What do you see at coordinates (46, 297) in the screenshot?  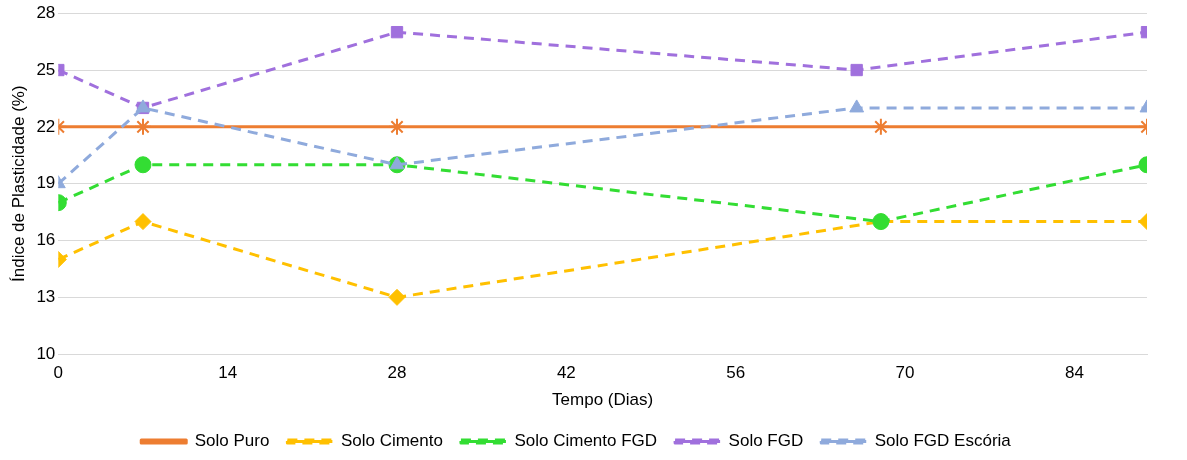 I see `y-tick-label: 13` at bounding box center [46, 297].